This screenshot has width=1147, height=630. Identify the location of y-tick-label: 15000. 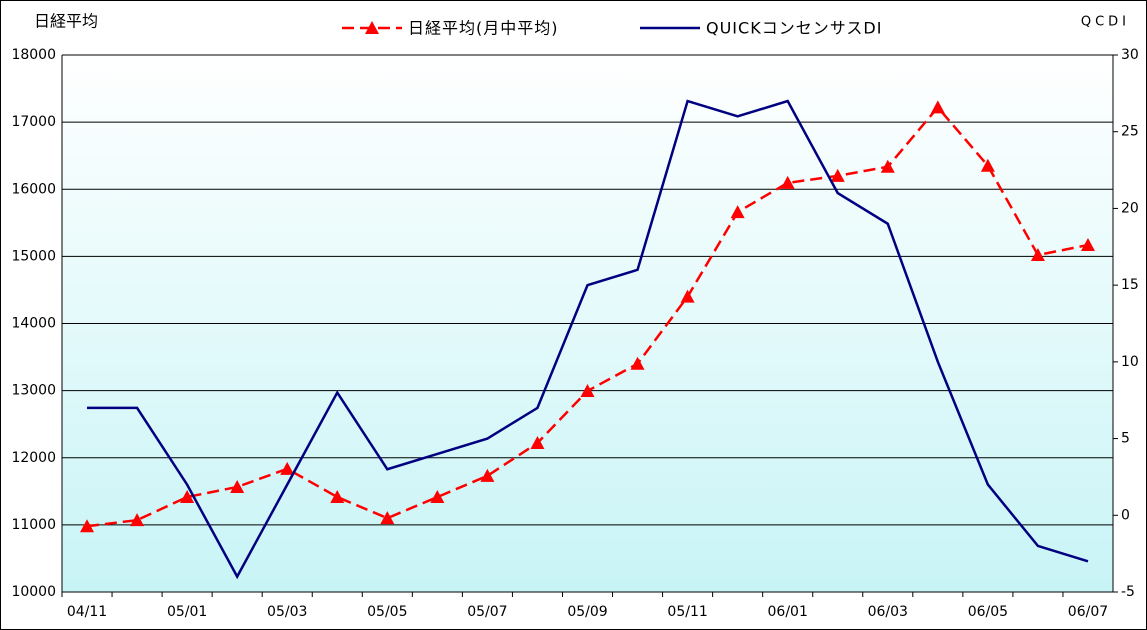
(33, 256).